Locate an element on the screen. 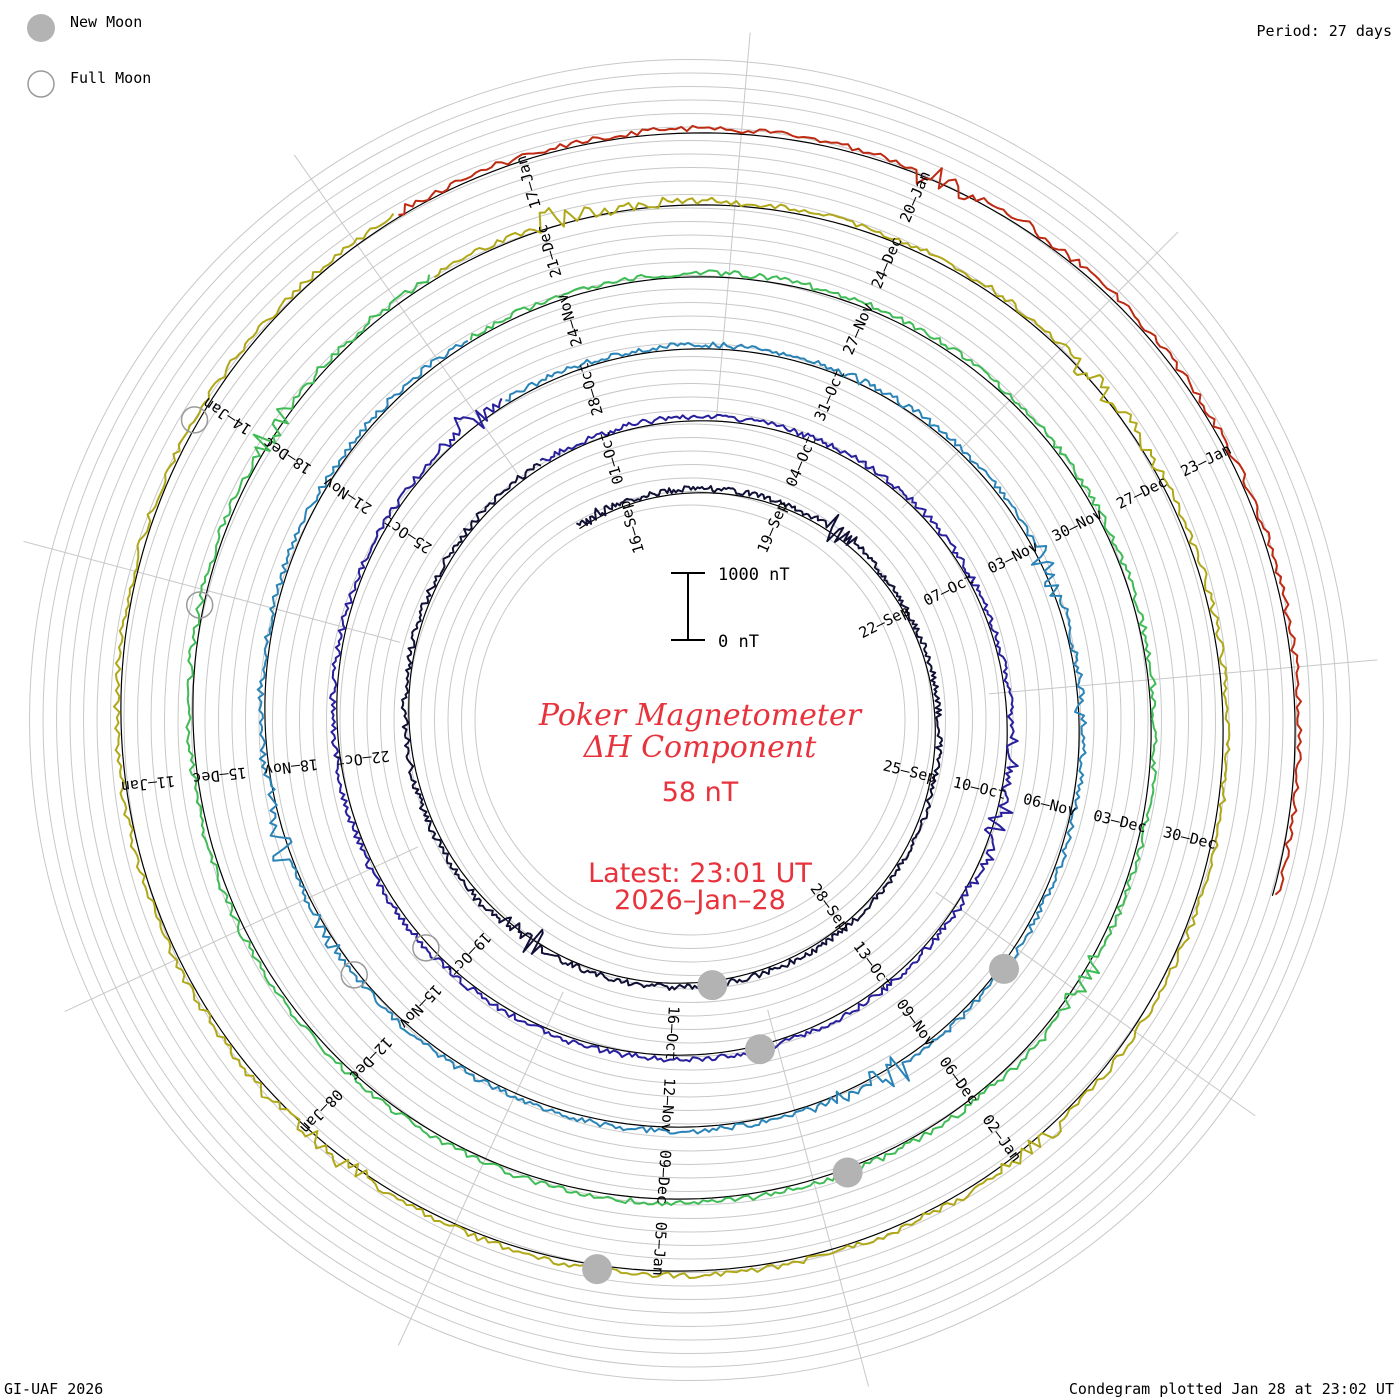 This screenshot has width=1400, height=1400. date-label: 24–Nov is located at coordinates (569, 320).